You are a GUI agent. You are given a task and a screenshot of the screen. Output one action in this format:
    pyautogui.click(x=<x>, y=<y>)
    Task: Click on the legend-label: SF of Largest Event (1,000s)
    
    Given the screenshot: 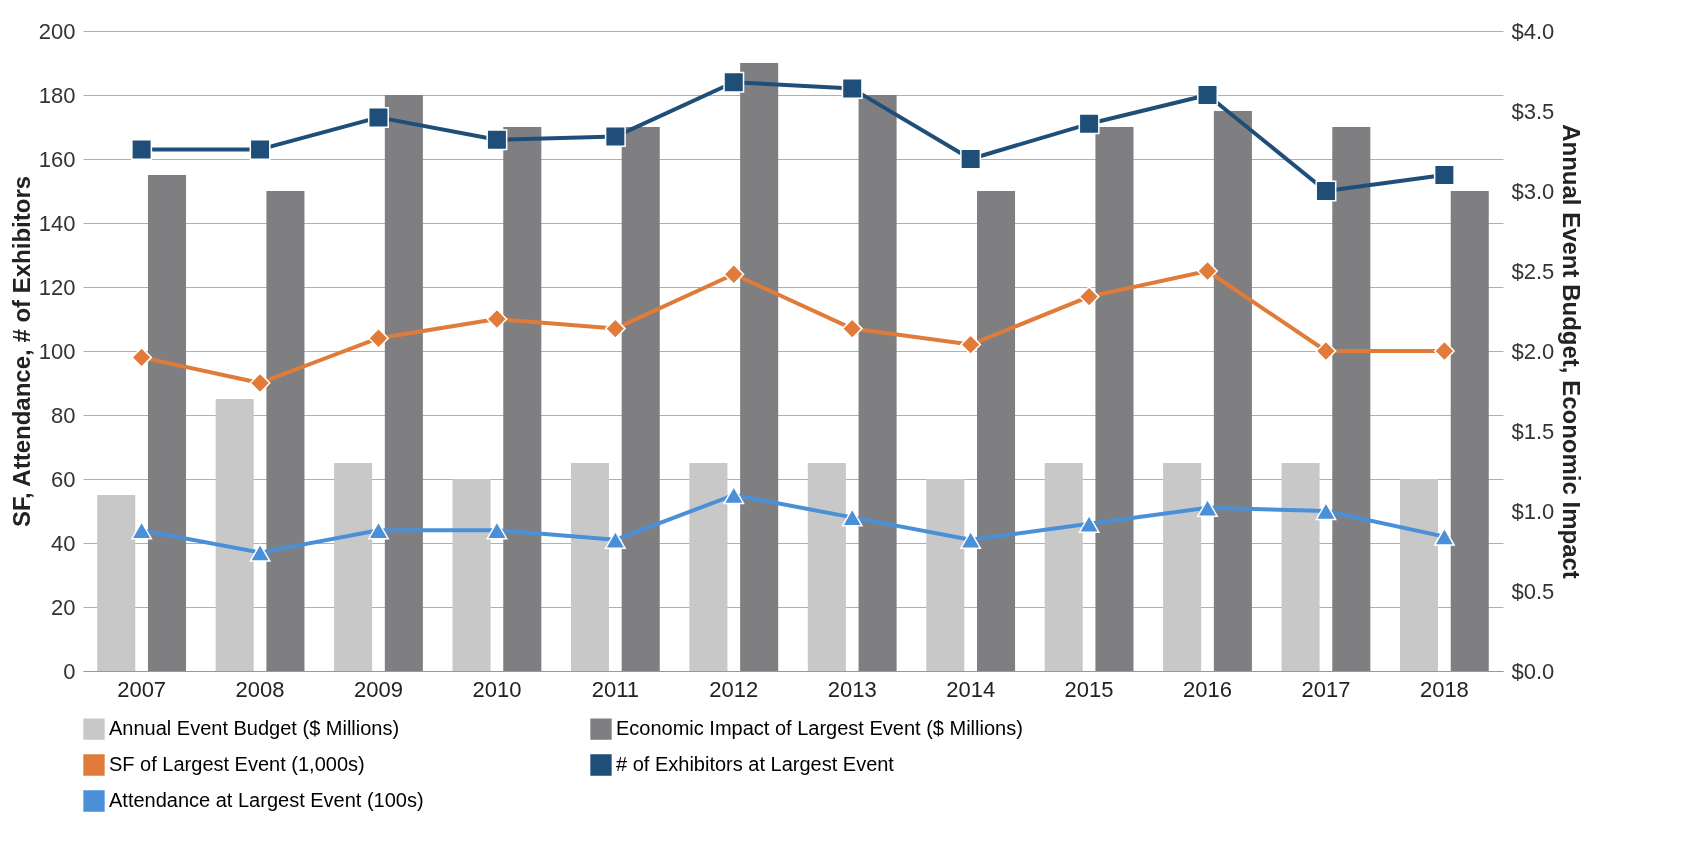 What is the action you would take?
    pyautogui.click(x=237, y=764)
    